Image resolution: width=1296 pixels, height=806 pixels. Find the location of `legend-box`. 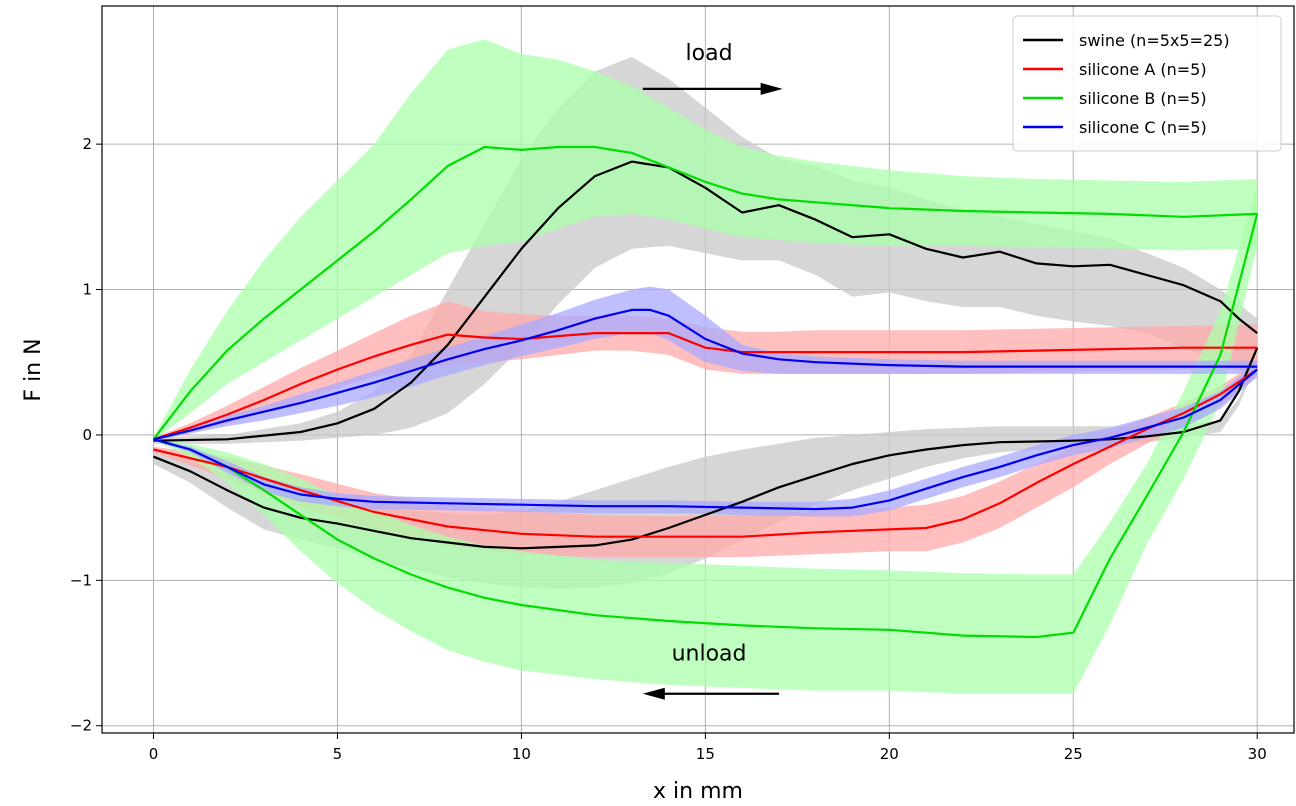

legend-box is located at coordinates (1147, 83).